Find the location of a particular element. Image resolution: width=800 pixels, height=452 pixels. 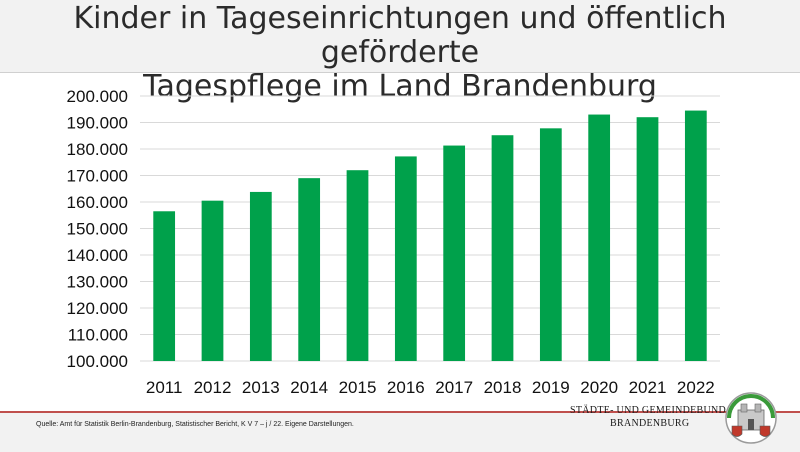

coat-of-arms-icon is located at coordinates (751, 418).